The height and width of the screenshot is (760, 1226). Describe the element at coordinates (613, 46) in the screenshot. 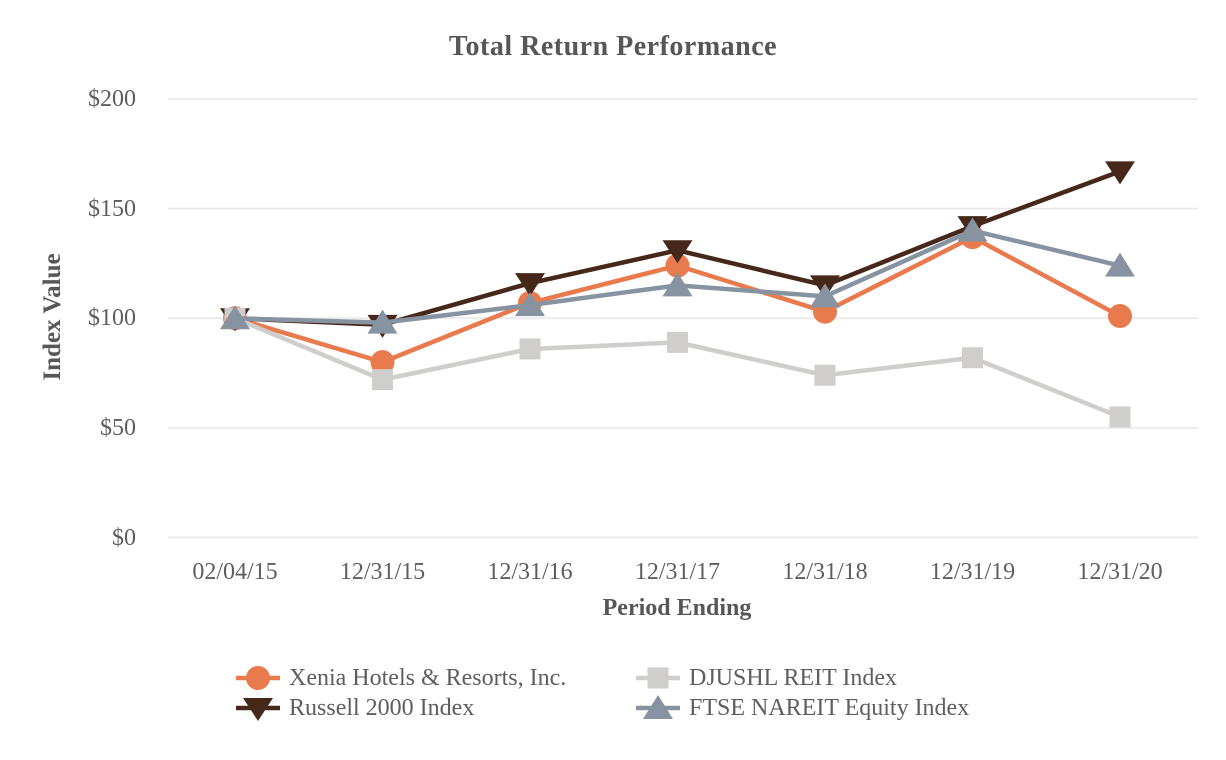

I see `chart-title: Total Return Performance` at that location.